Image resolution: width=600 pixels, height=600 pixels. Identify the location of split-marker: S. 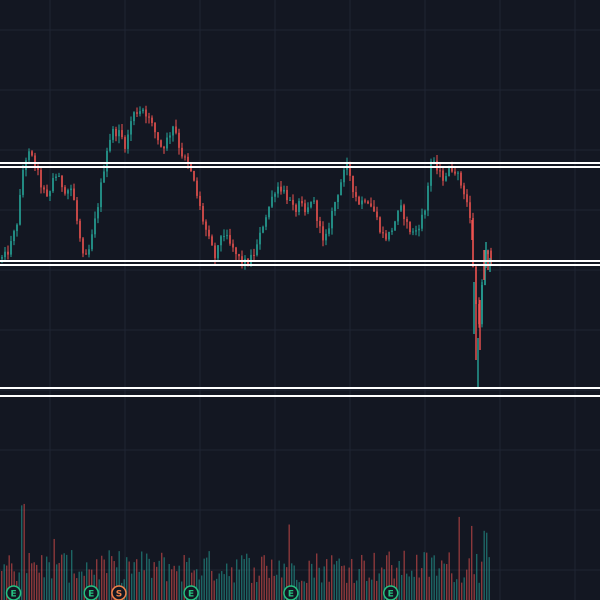
(119, 592).